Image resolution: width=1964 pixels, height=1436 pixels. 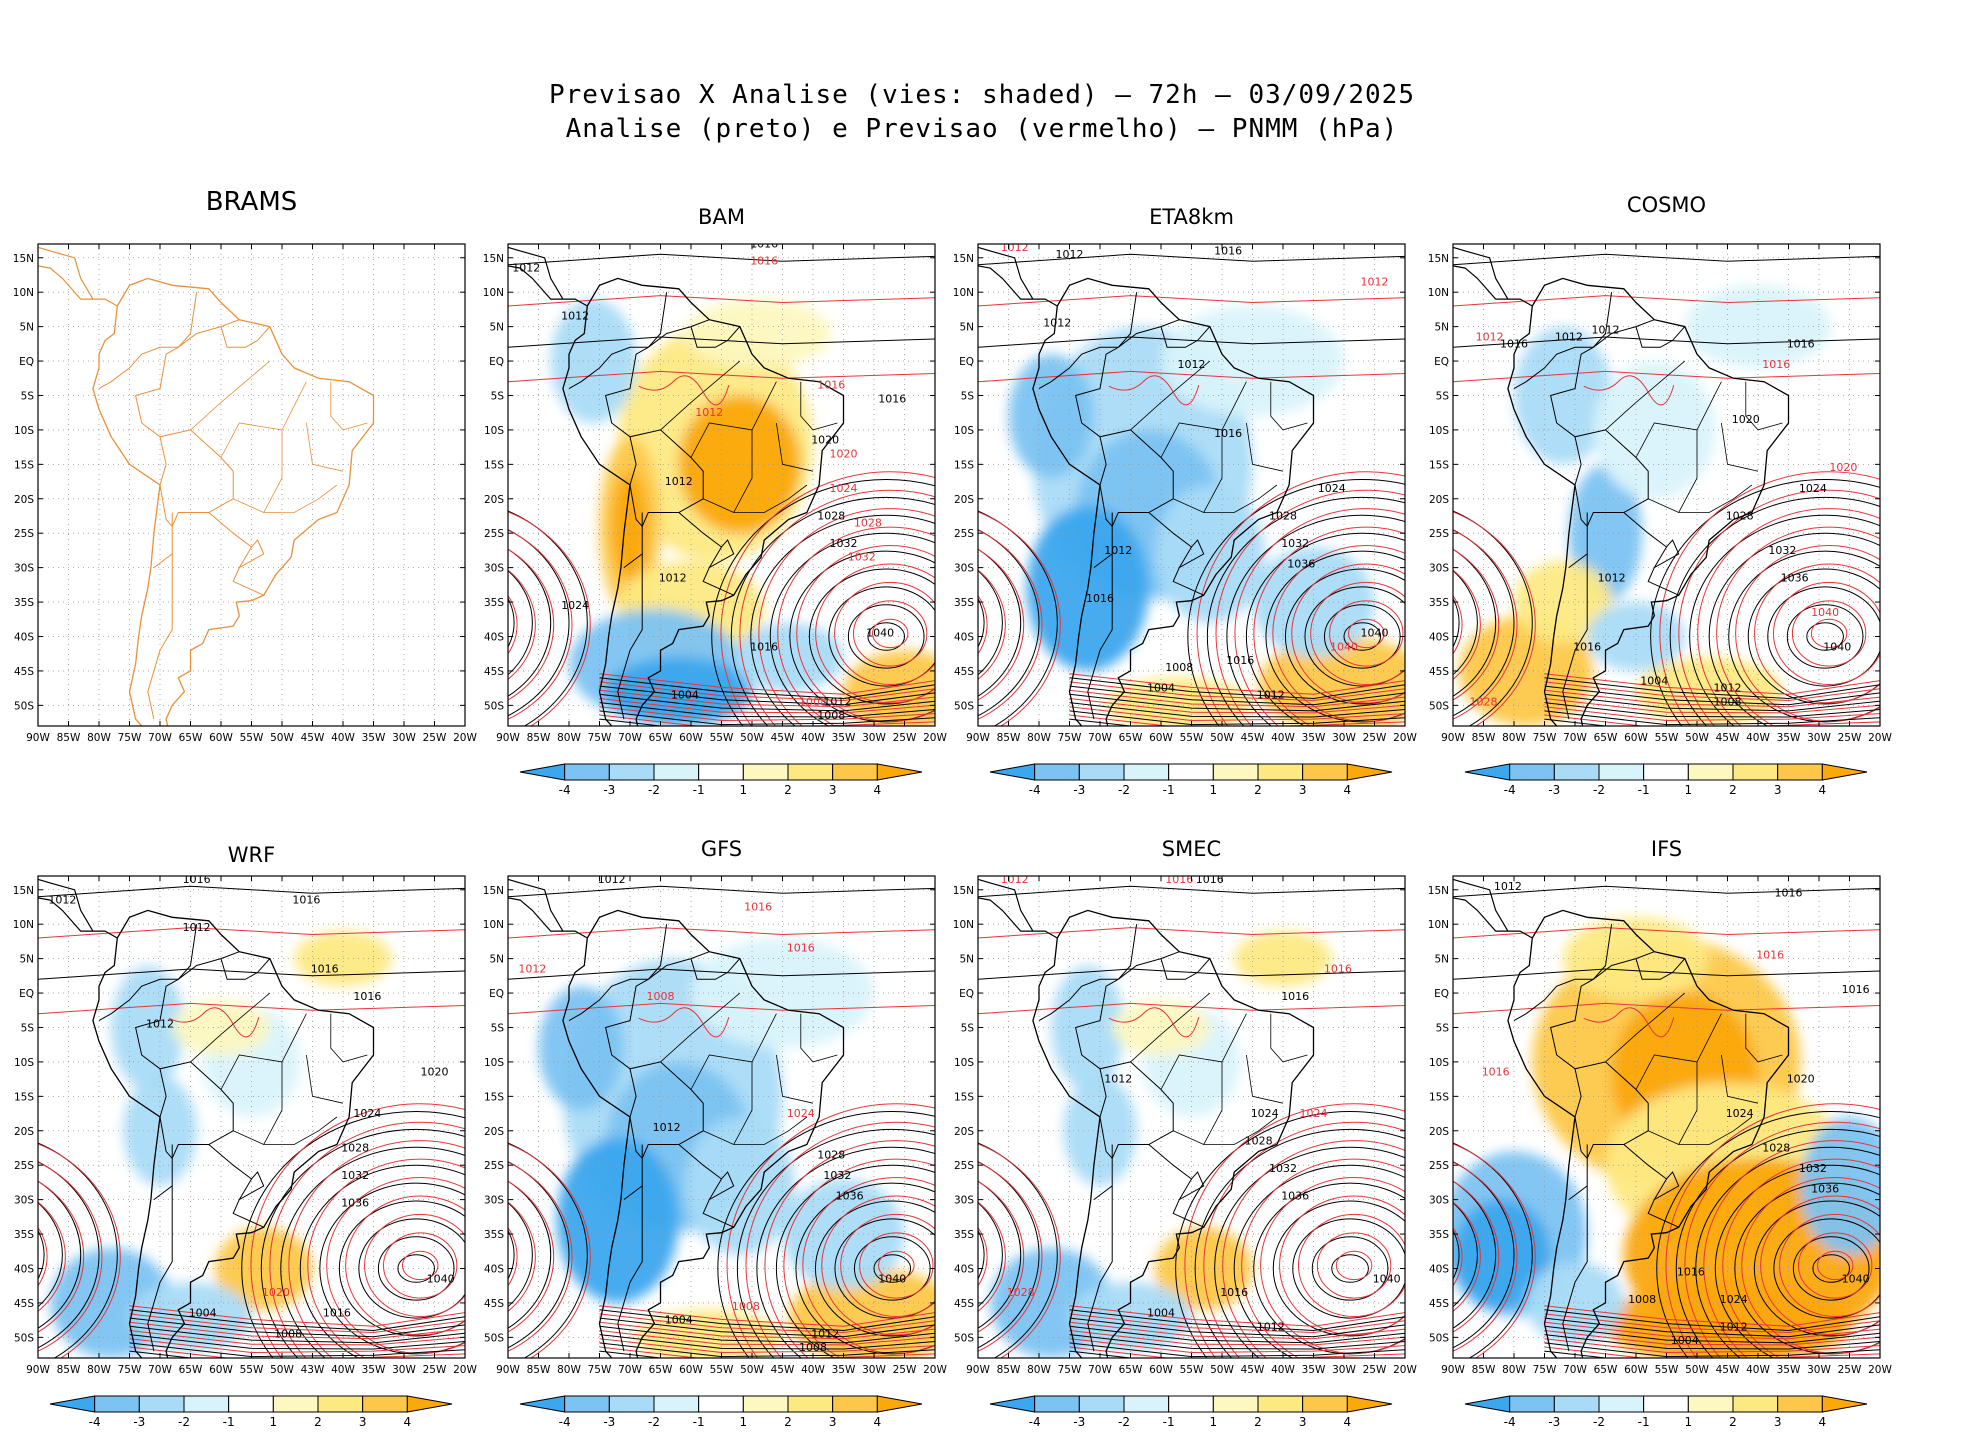 I want to click on isobar-label-analysis: 1036, so click(x=1825, y=1189).